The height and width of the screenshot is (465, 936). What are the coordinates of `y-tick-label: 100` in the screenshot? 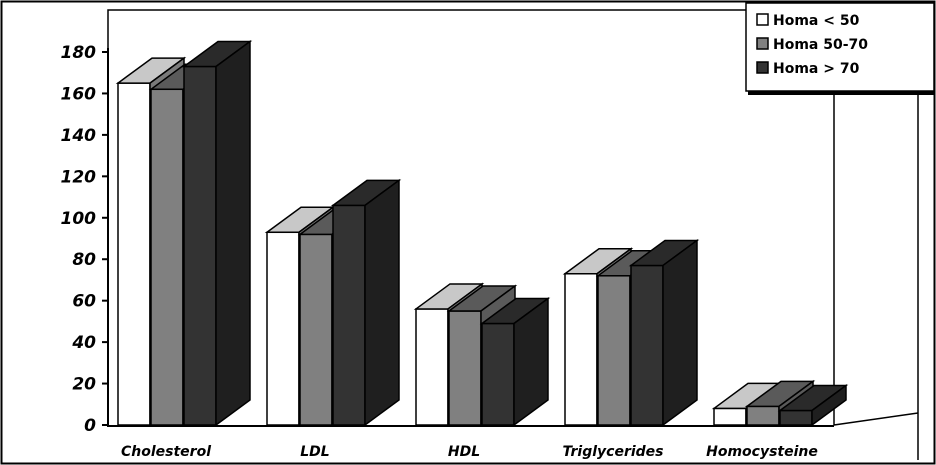 It's located at (79, 219).